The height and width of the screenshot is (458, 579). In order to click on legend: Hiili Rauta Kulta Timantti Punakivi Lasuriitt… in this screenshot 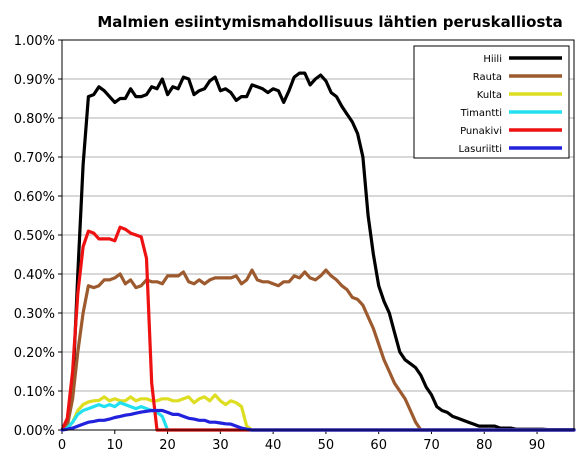, I will do `click(491, 102)`.